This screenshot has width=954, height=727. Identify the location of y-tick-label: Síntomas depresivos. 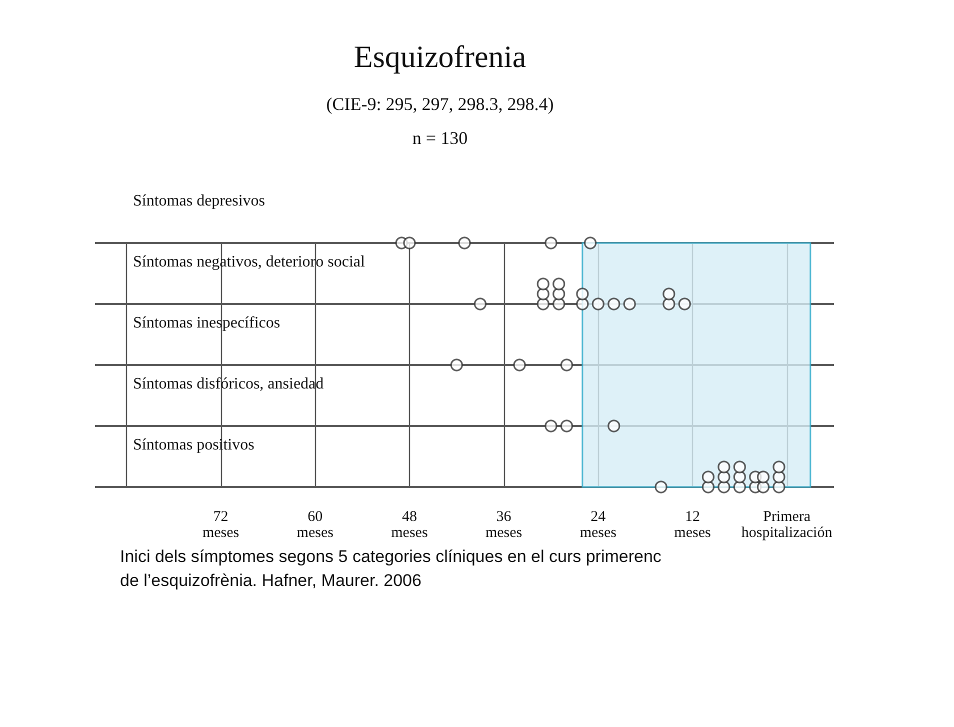
(199, 201).